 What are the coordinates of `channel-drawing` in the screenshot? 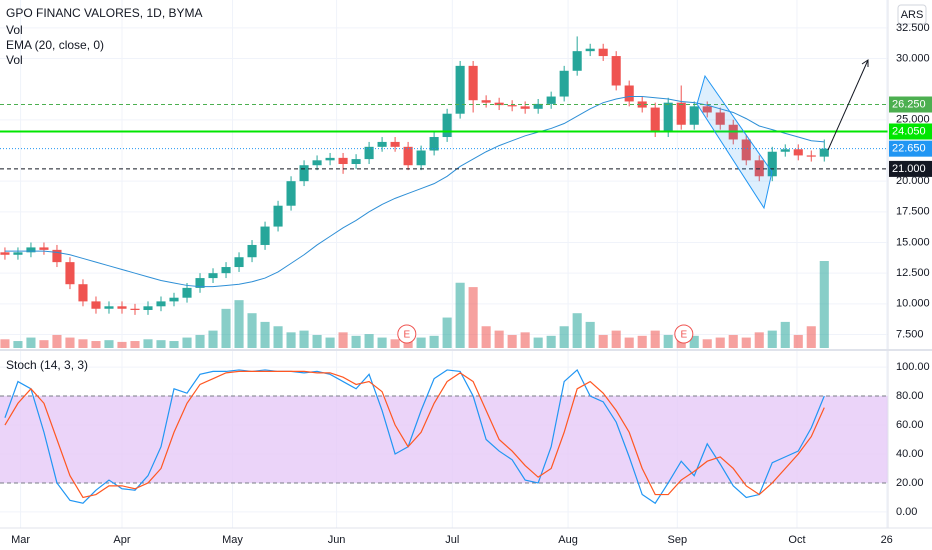 It's located at (734, 142).